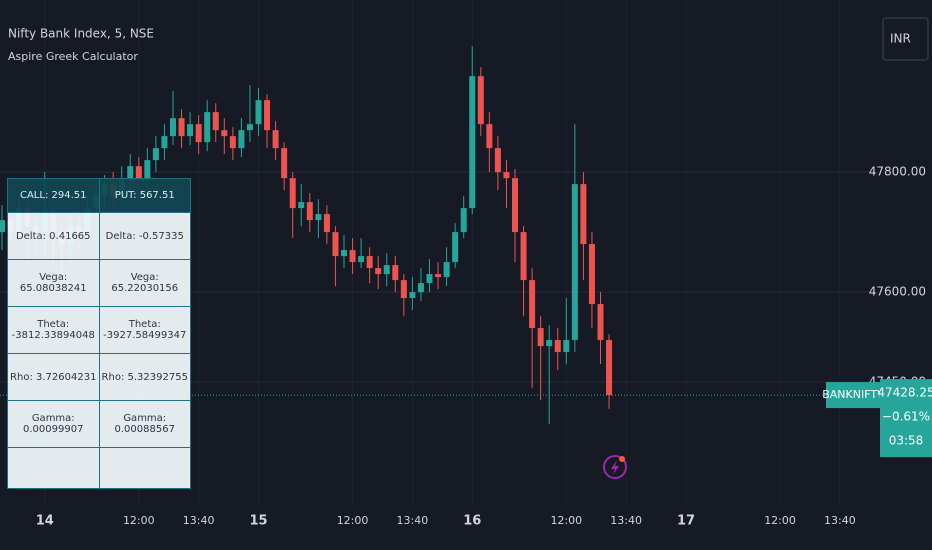 The image size is (932, 550). I want to click on currency-box, so click(905, 39).